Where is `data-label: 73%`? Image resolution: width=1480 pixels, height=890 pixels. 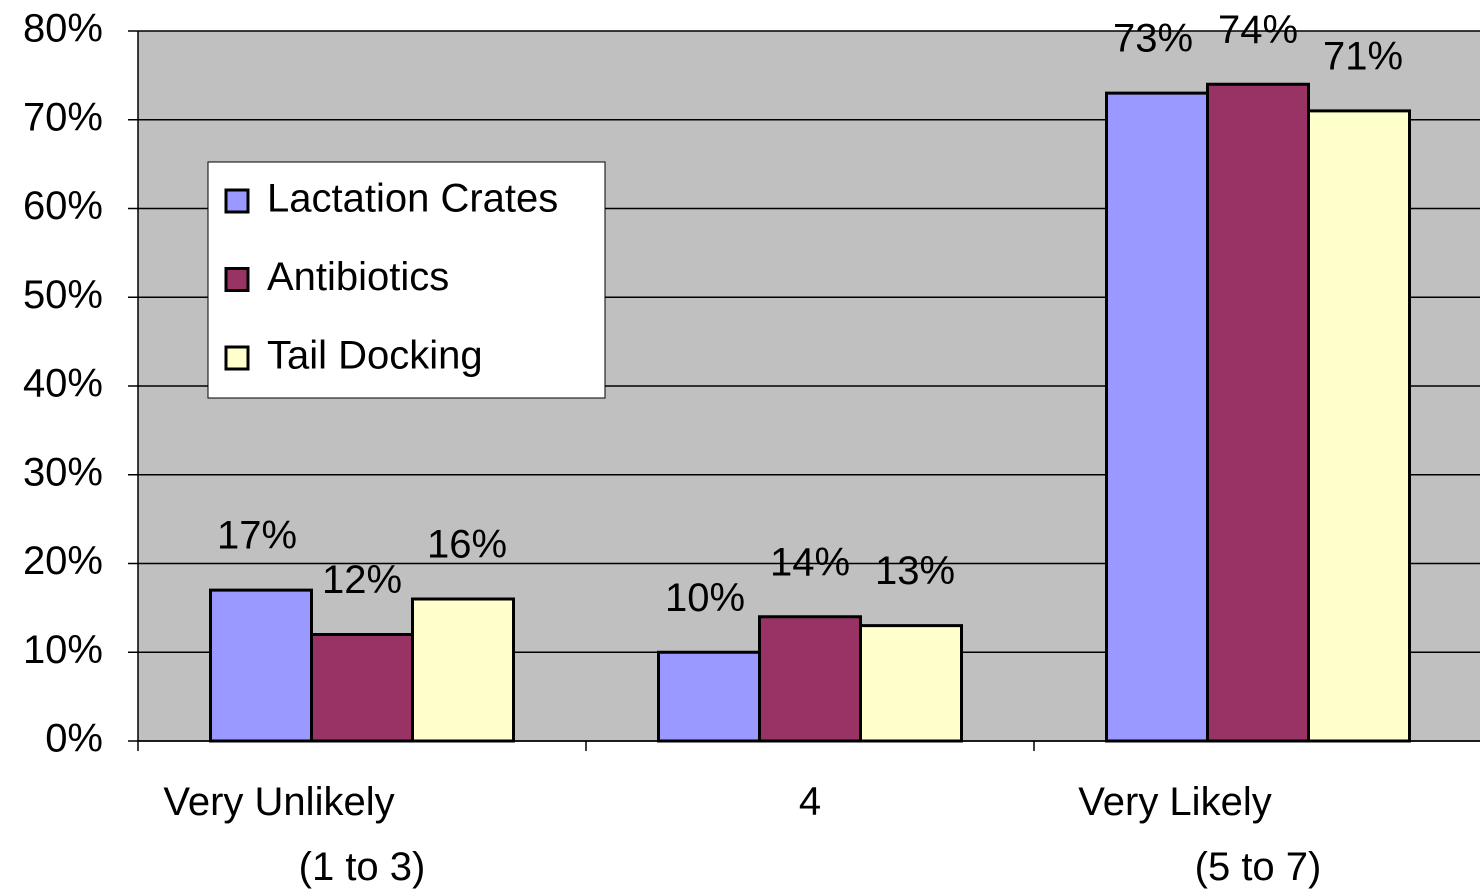
data-label: 73% is located at coordinates (1153, 39).